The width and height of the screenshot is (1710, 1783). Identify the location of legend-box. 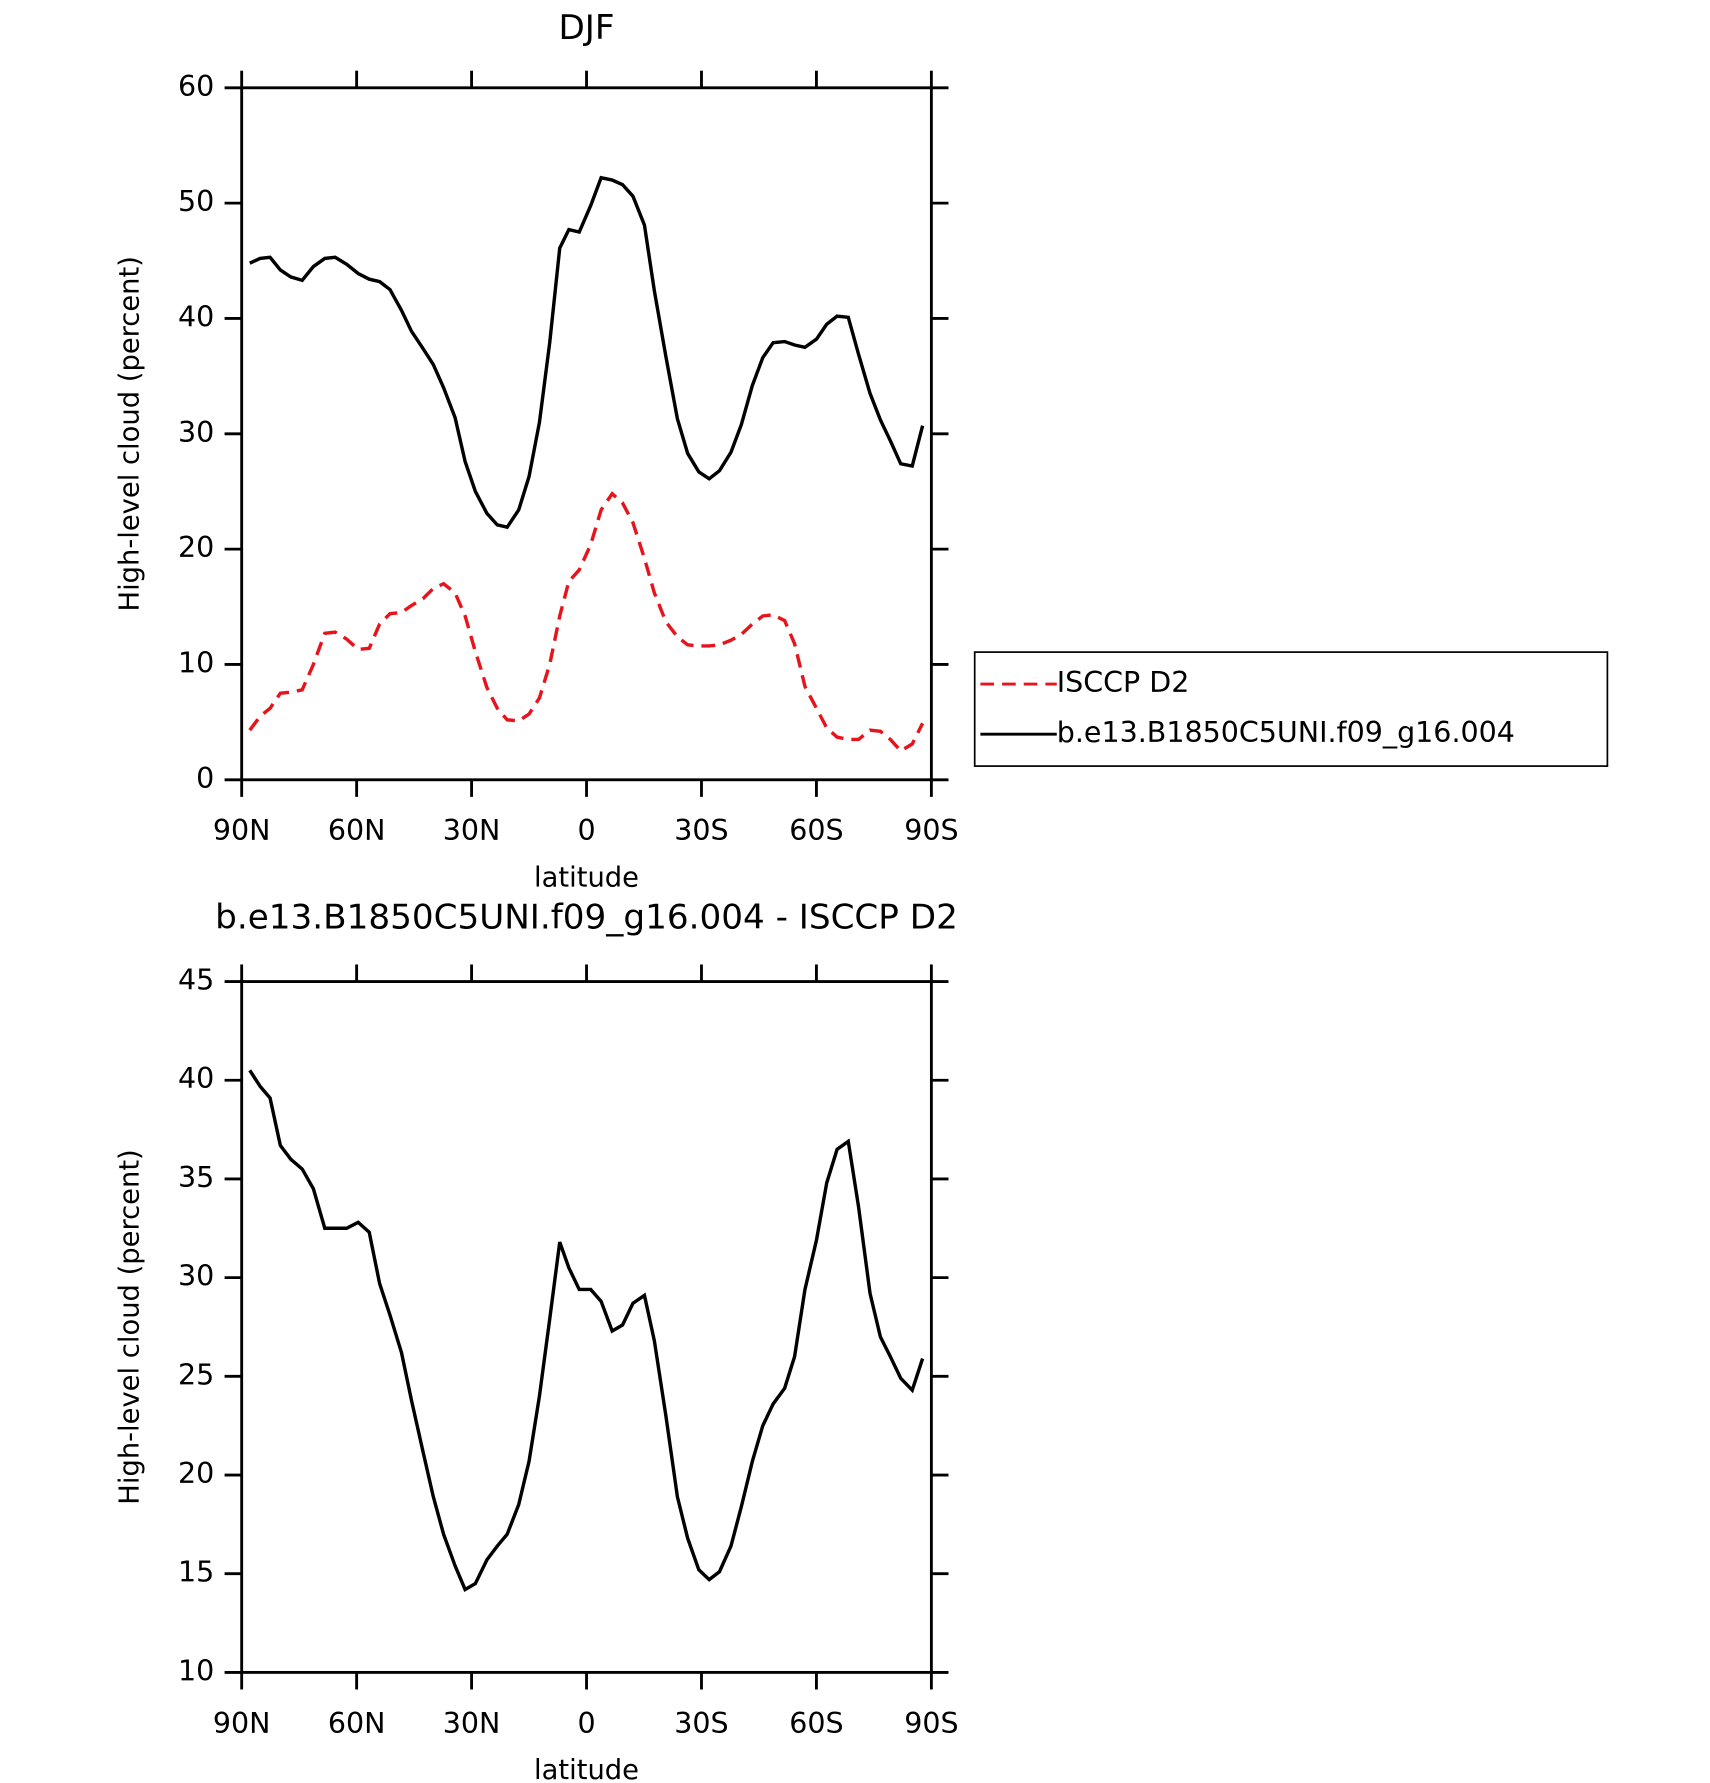
(1291, 709).